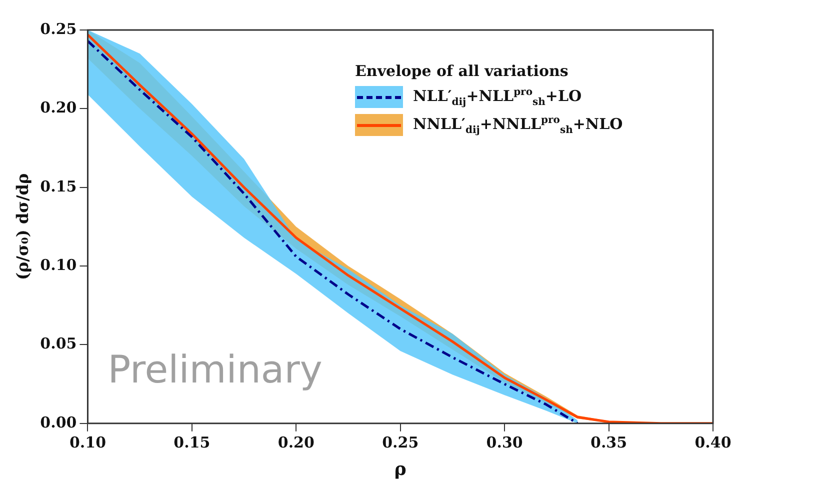  Describe the element at coordinates (87, 442) in the screenshot. I see `x-tick-label: 0.10` at that location.